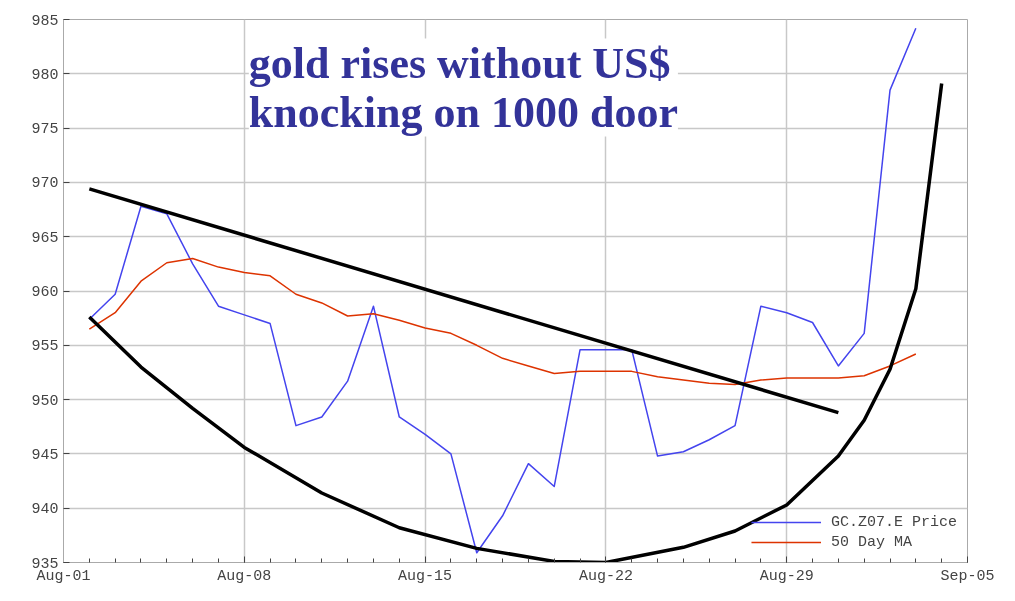 The height and width of the screenshot is (601, 1015). What do you see at coordinates (605, 576) in the screenshot?
I see `x-tick-label: Aug-22` at bounding box center [605, 576].